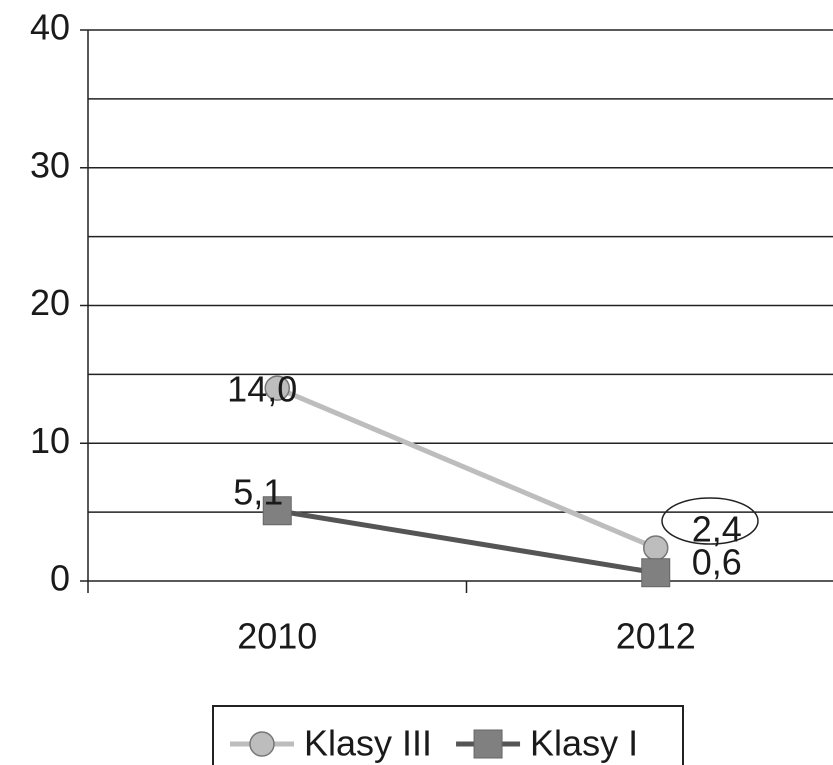 The width and height of the screenshot is (833, 765). What do you see at coordinates (584, 743) in the screenshot?
I see `legend-label: Klasy I` at bounding box center [584, 743].